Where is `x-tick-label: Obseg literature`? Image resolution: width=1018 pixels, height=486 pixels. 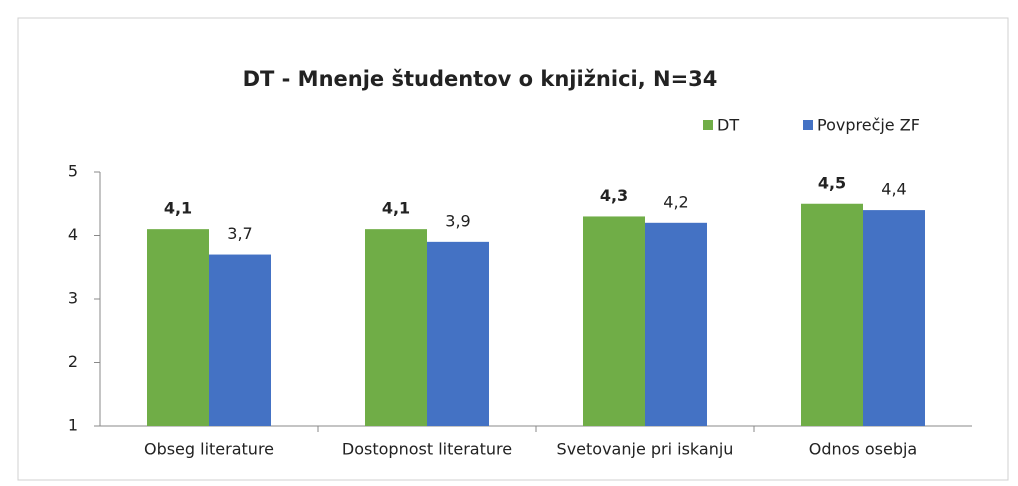
x-tick-label: Obseg literature is located at coordinates (209, 449).